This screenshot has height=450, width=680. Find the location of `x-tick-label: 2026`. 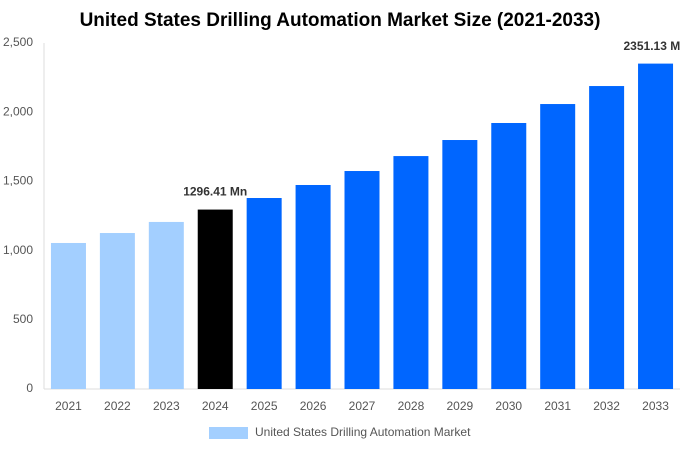

x-tick-label: 2026 is located at coordinates (313, 406).